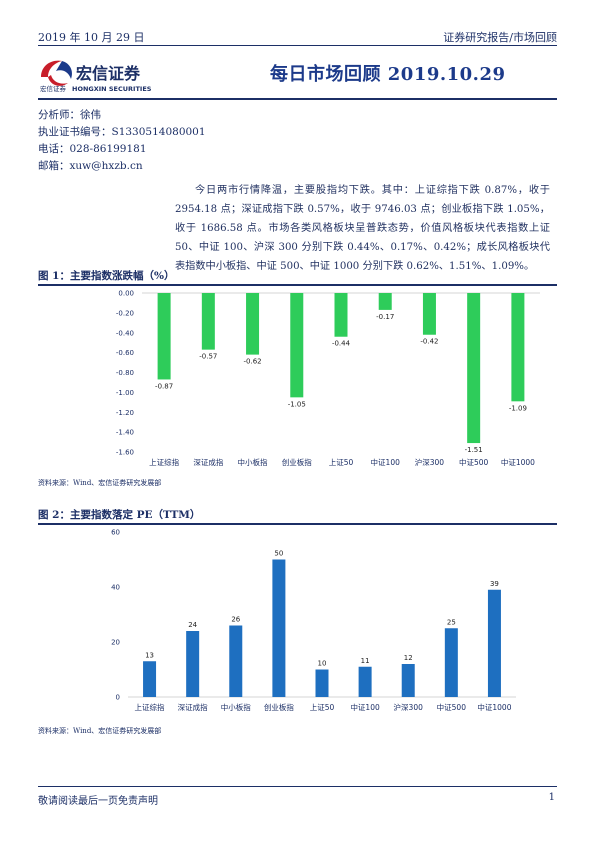 Image resolution: width=595 pixels, height=842 pixels. Describe the element at coordinates (297, 404) in the screenshot. I see `bar-value-label: -1.05` at that location.